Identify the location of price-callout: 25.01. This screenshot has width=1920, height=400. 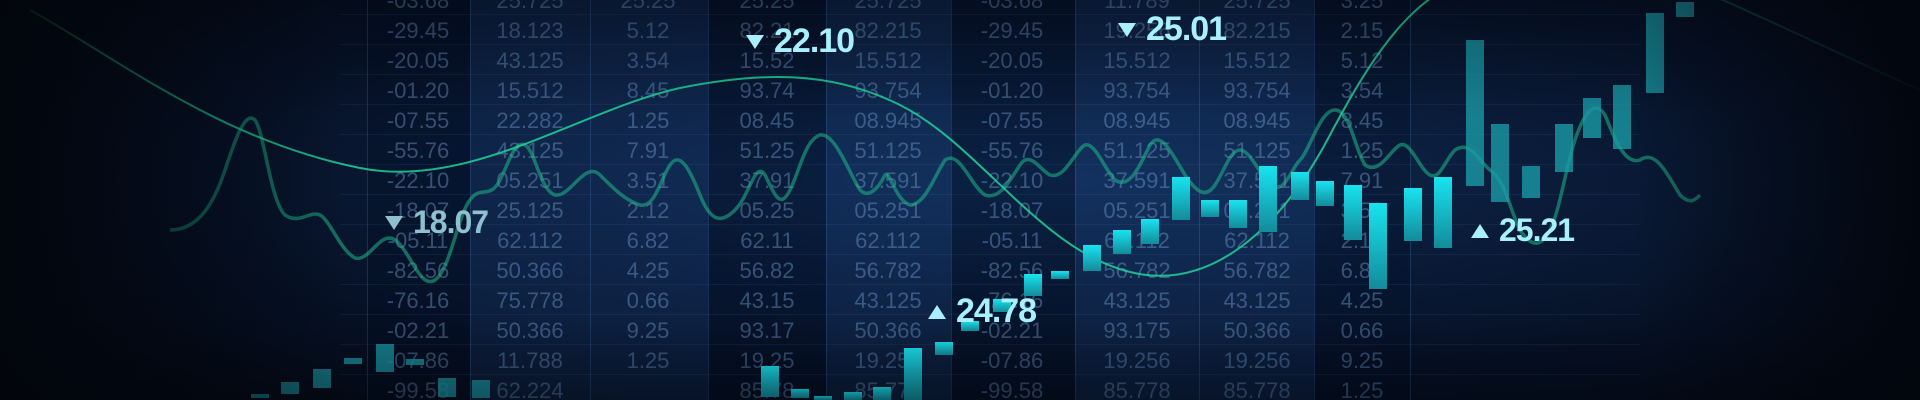
(1172, 29).